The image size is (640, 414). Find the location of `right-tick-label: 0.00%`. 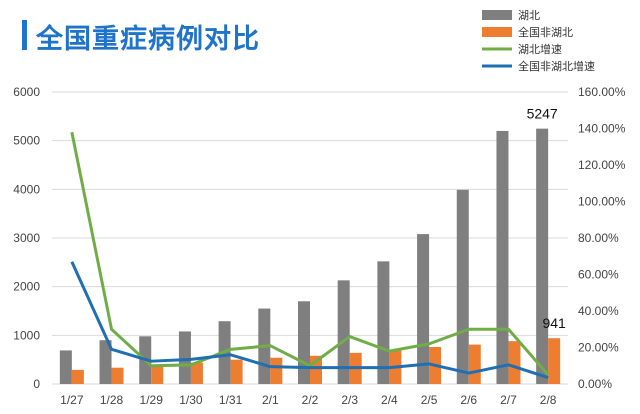

right-tick-label: 0.00% is located at coordinates (595, 384).